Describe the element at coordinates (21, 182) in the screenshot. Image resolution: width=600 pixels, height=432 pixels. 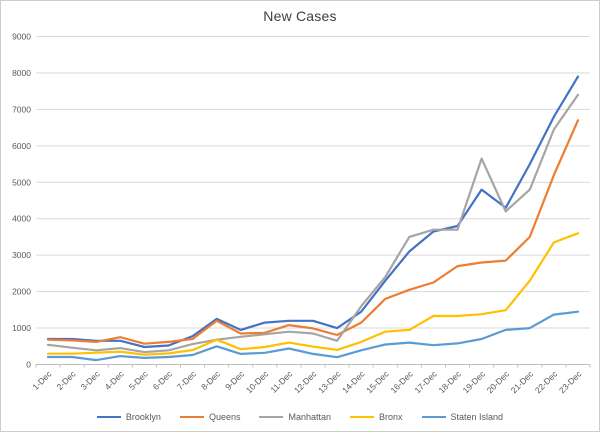
I see `y-axis-label: 5000` at that location.